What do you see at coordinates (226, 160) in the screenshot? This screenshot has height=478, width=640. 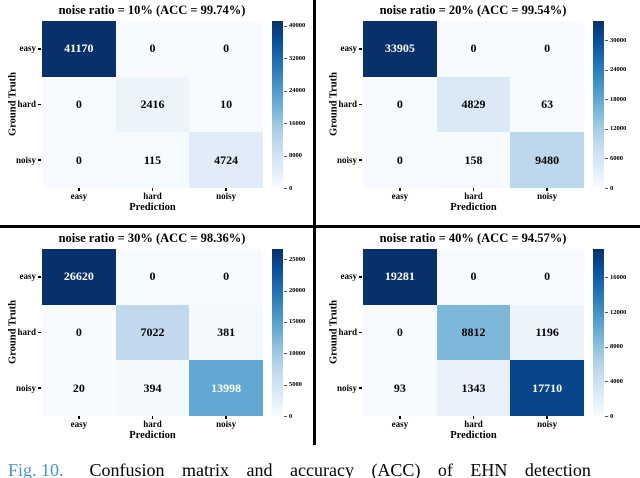 I see `matrix-cell: 4724` at bounding box center [226, 160].